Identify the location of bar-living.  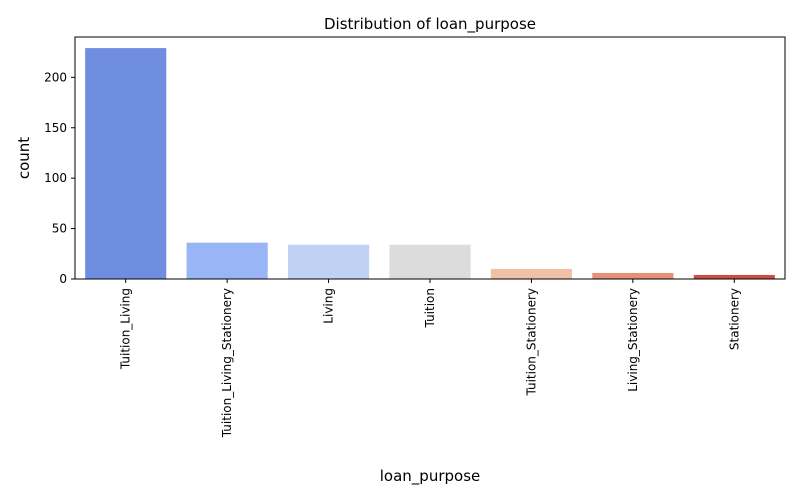
(329, 261).